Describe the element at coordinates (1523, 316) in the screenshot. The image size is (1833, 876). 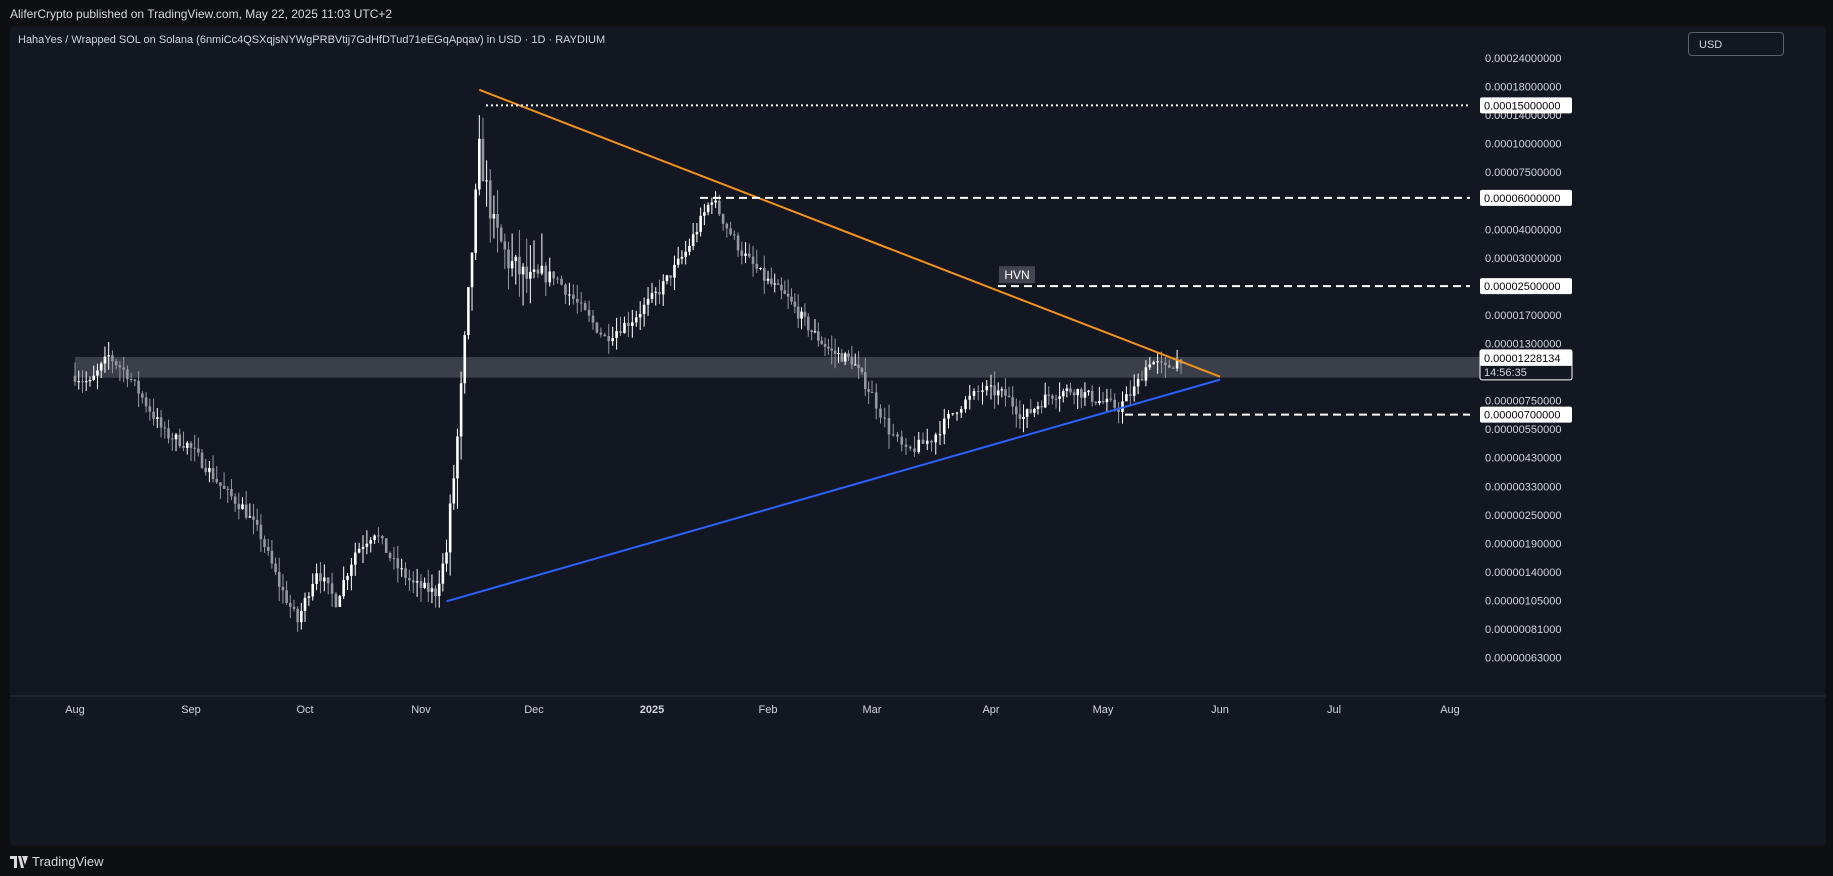
I see `y-tick-label: 0.00001700000` at that location.